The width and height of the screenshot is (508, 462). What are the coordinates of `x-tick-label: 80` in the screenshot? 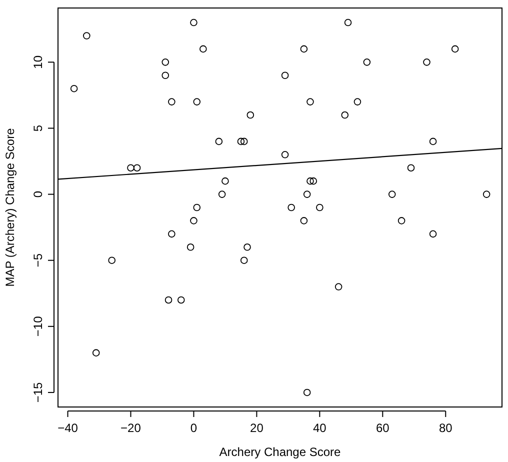 It's located at (445, 428).